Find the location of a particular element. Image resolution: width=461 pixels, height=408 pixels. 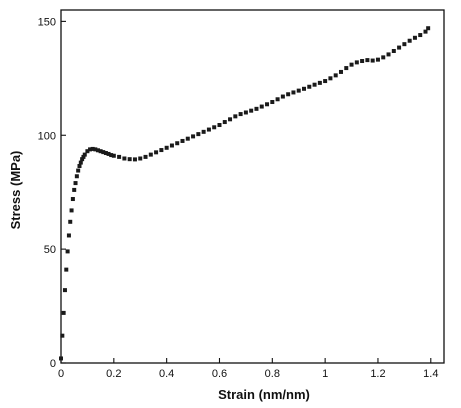

x-tick-label: 0.8 is located at coordinates (272, 374).